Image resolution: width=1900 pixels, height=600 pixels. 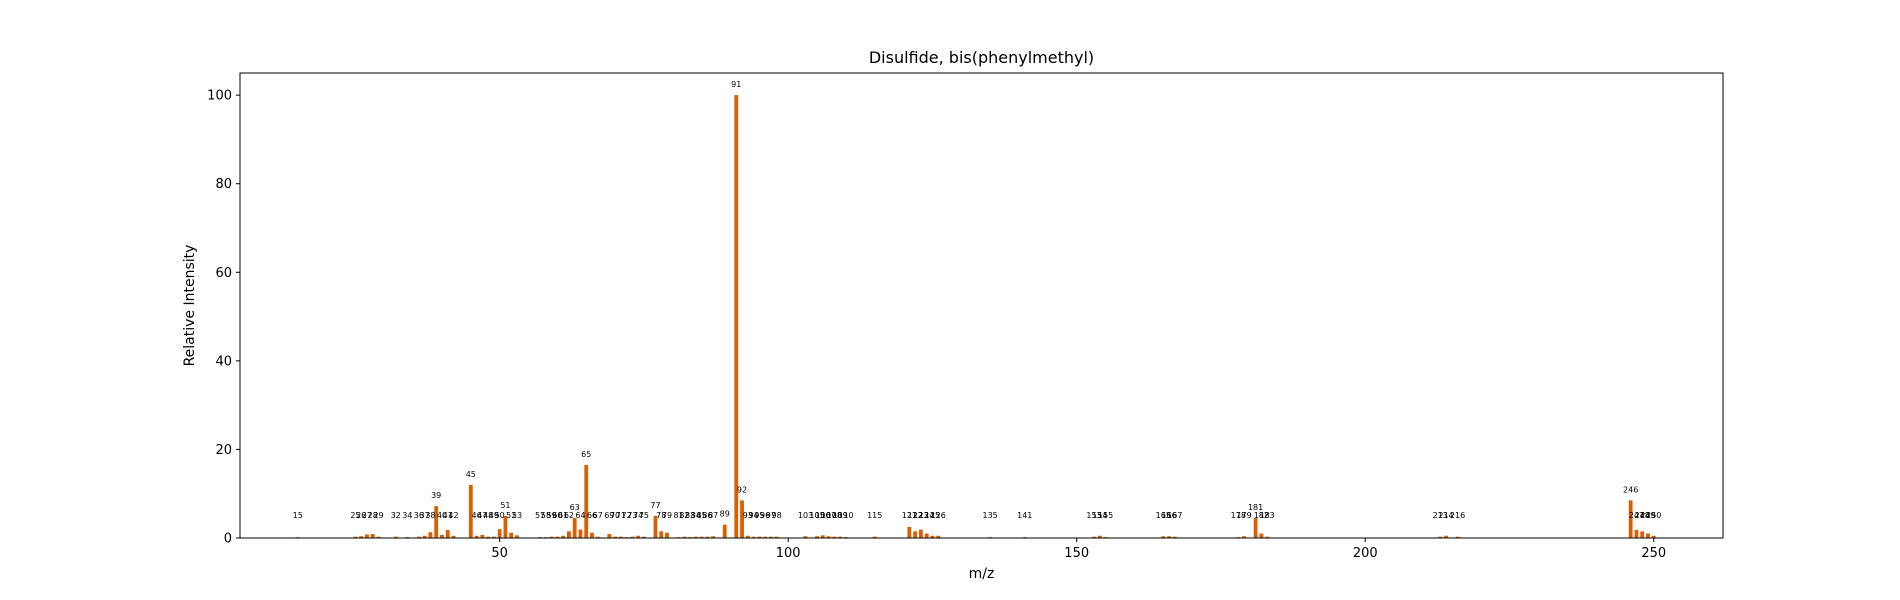 What do you see at coordinates (914, 515) in the screenshot?
I see `peak-label: 122` at bounding box center [914, 515].